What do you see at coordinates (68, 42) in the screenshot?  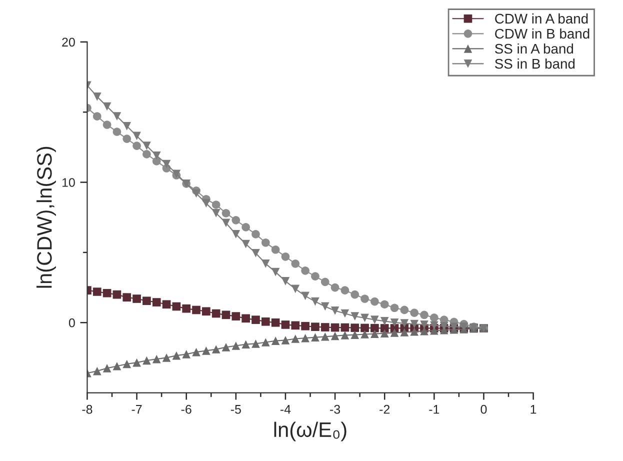 I see `y-tick-label: 20` at bounding box center [68, 42].